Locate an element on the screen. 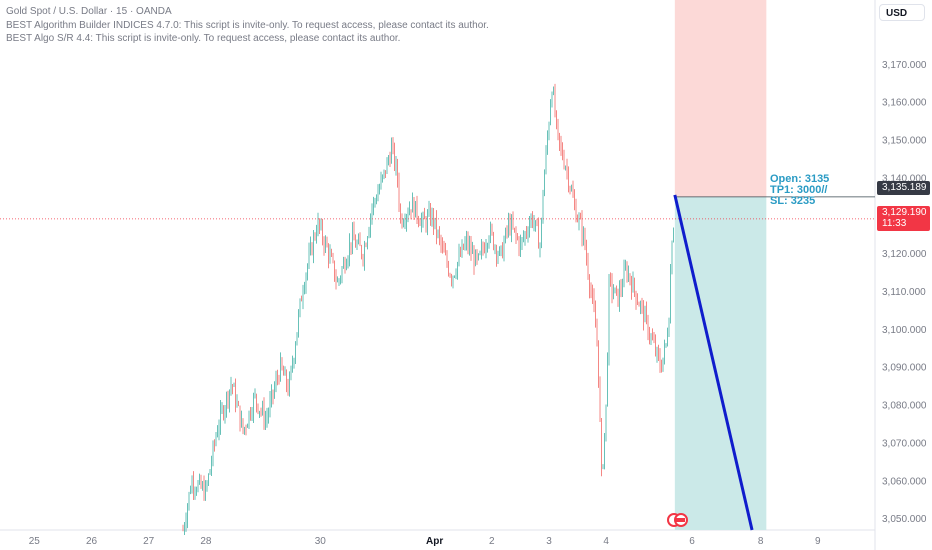 The height and width of the screenshot is (550, 932). trade-open-label: Open: 3135 is located at coordinates (800, 179).